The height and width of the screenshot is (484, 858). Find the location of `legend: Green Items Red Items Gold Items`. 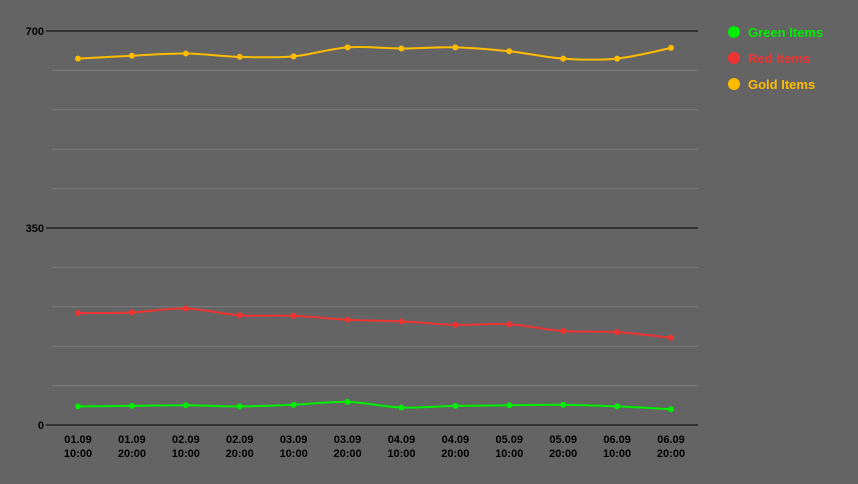

legend: Green Items Red Items Gold Items is located at coordinates (775, 58).